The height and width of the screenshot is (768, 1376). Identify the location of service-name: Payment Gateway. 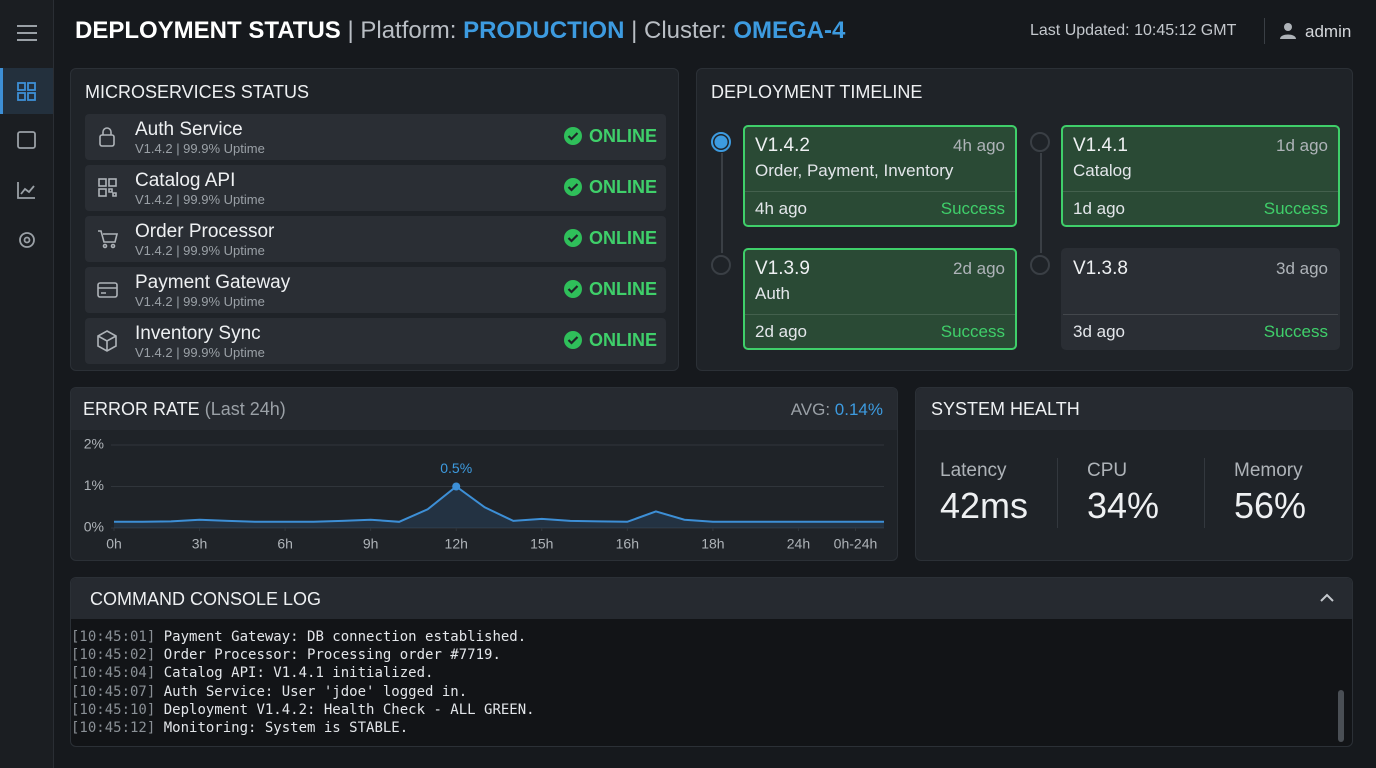
(213, 282).